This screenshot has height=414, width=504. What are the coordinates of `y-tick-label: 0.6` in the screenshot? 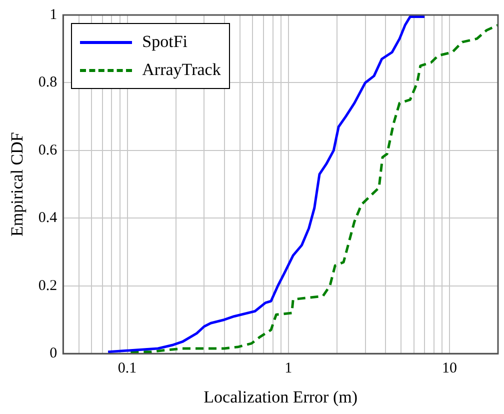 It's located at (48, 150).